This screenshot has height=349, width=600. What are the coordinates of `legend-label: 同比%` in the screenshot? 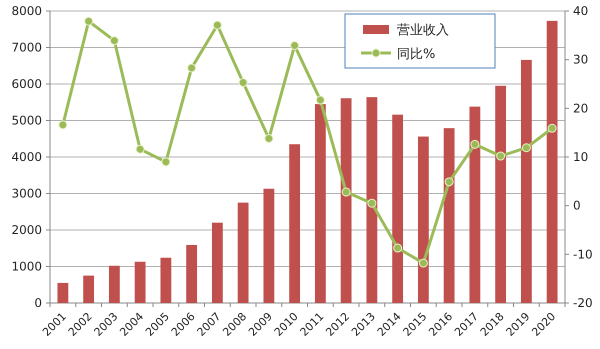 It's located at (416, 54).